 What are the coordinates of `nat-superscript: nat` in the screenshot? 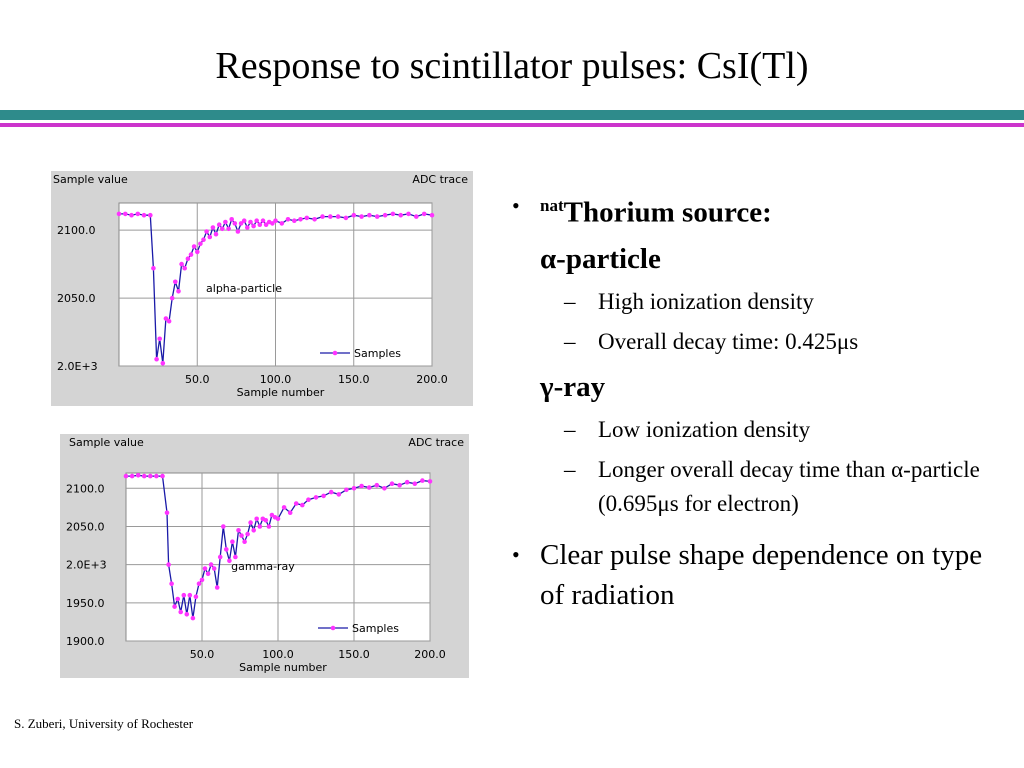 It's located at (552, 205).